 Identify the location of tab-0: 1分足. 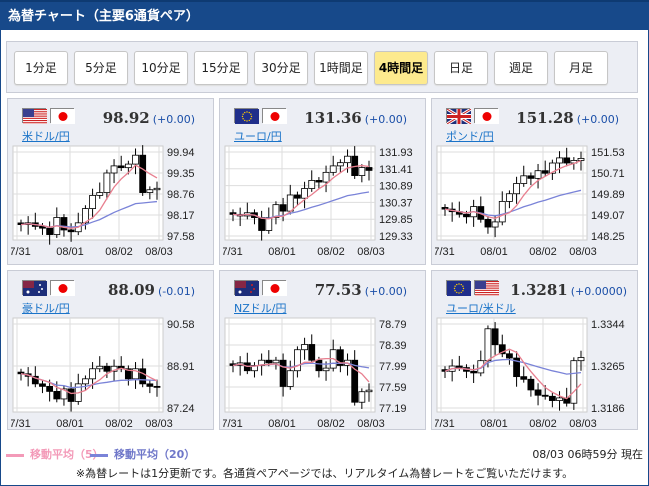
(41, 68).